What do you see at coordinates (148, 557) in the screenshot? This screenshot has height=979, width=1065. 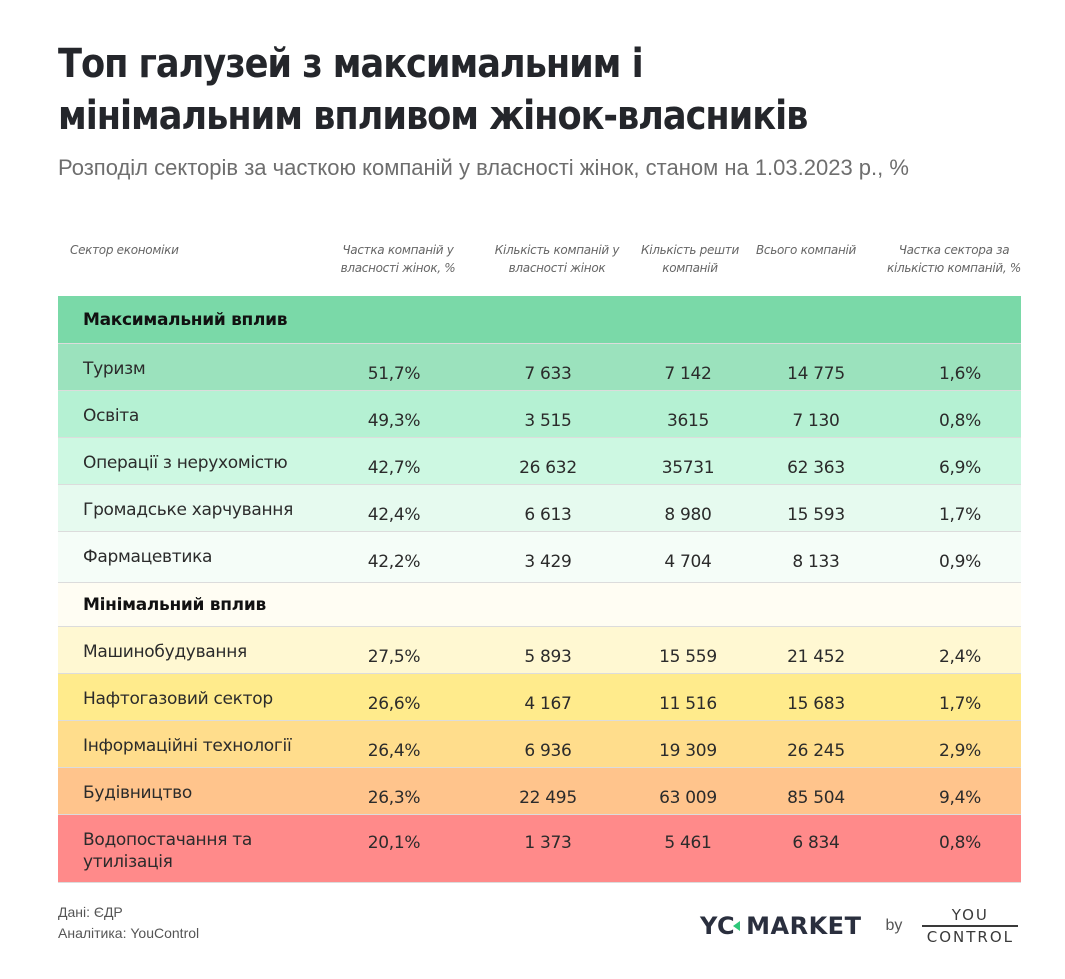 I see `sector-name: Фармацевтика` at bounding box center [148, 557].